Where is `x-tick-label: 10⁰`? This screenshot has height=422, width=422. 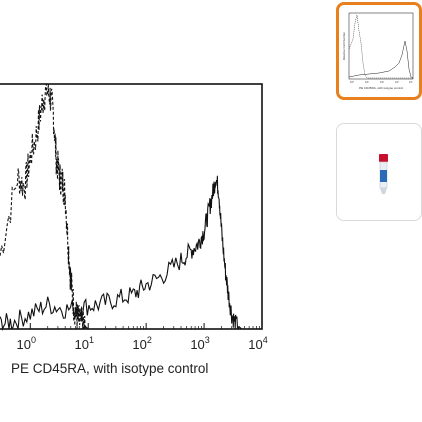 x-tick-label: 10⁰ is located at coordinates (26, 343).